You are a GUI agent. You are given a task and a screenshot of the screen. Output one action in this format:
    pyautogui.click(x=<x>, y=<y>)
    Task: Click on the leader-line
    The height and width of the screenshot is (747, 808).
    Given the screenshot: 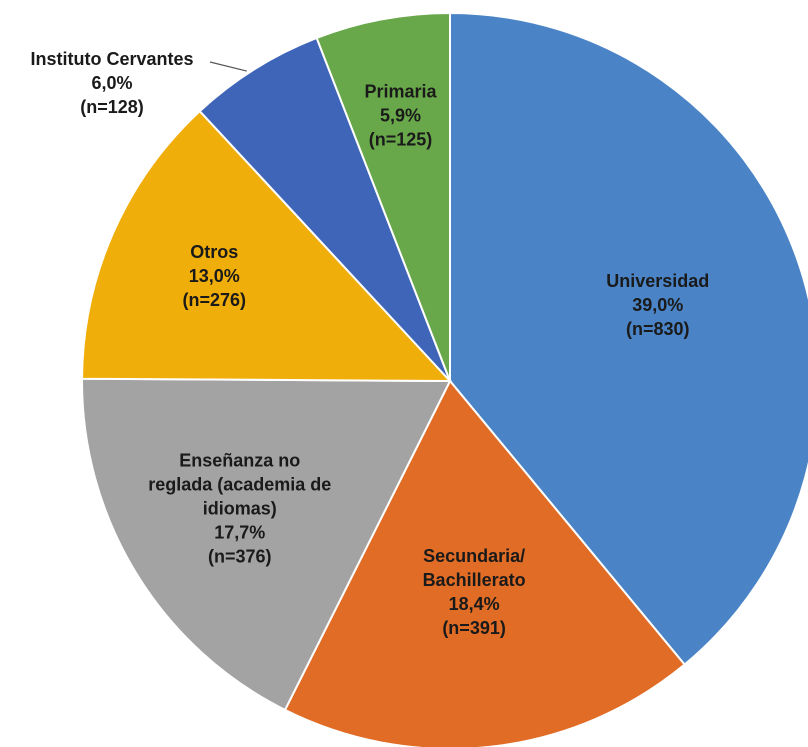 What is the action you would take?
    pyautogui.click(x=228, y=66)
    